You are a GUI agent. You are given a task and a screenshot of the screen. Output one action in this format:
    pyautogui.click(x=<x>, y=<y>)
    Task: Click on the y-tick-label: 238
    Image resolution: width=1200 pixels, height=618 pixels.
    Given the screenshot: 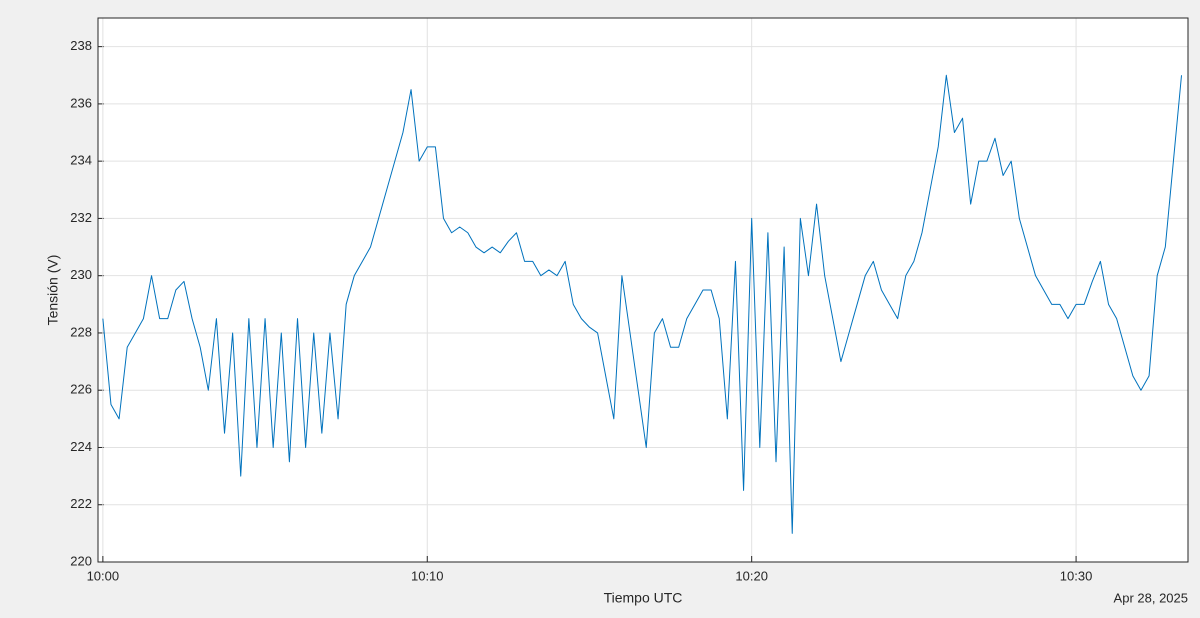 What is the action you would take?
    pyautogui.click(x=81, y=45)
    